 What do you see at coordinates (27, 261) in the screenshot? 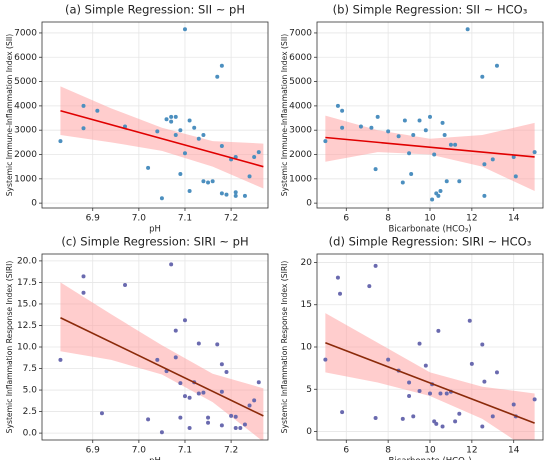
I see `y-tick-label: 20.0` at bounding box center [27, 261].